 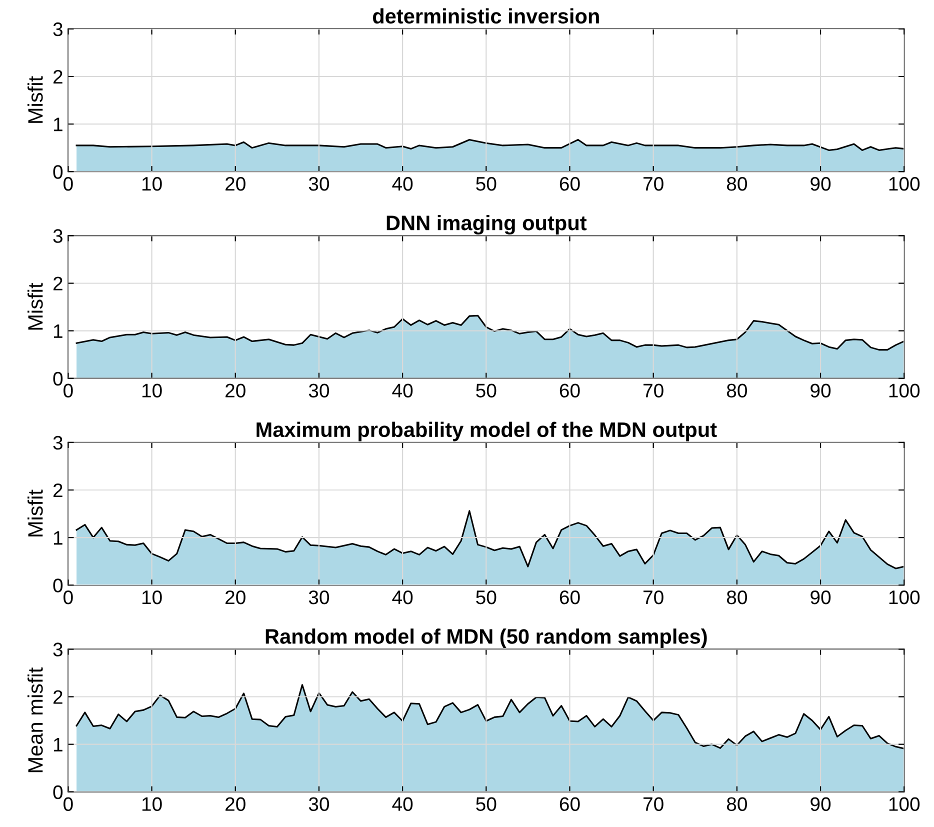 I want to click on chart-title: Maximum probability model of the MDN output, so click(x=486, y=432).